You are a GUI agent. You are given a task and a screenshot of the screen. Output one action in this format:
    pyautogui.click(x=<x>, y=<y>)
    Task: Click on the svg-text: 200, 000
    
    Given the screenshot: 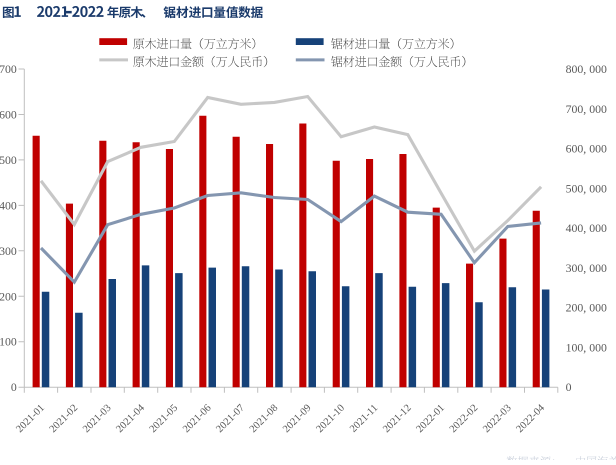 What is the action you would take?
    pyautogui.click(x=586, y=308)
    